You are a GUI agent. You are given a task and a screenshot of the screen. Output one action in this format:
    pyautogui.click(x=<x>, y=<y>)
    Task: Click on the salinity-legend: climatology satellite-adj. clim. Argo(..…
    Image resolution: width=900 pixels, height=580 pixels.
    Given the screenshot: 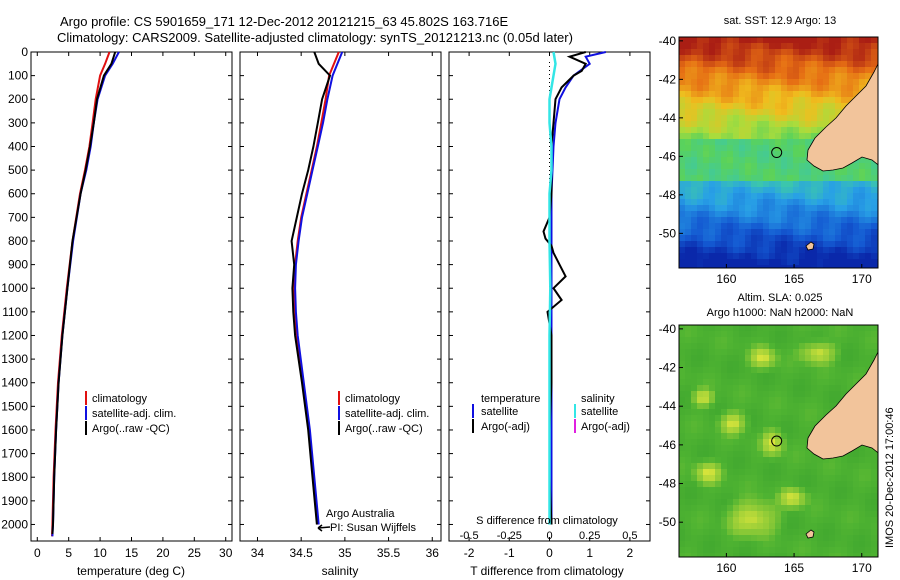 What is the action you would take?
    pyautogui.click(x=383, y=413)
    